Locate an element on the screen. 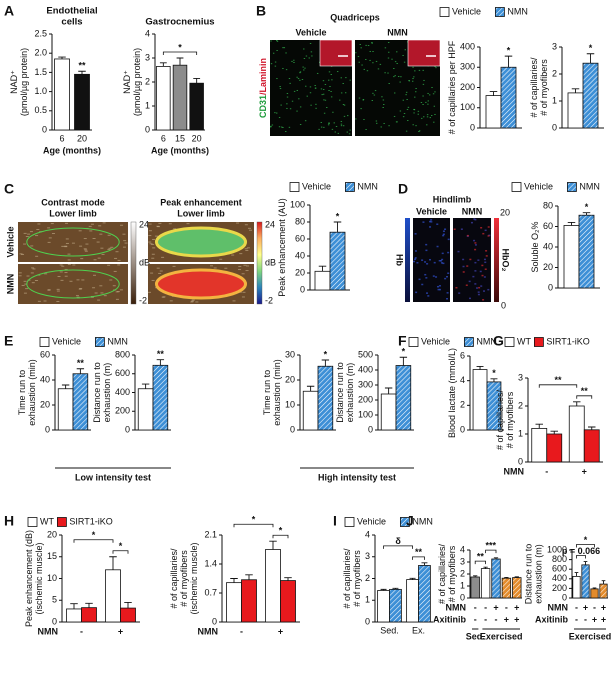 Image resolution: width=613 pixels, height=682 pixels. y-tick-label: 15 is located at coordinates (52, 556).